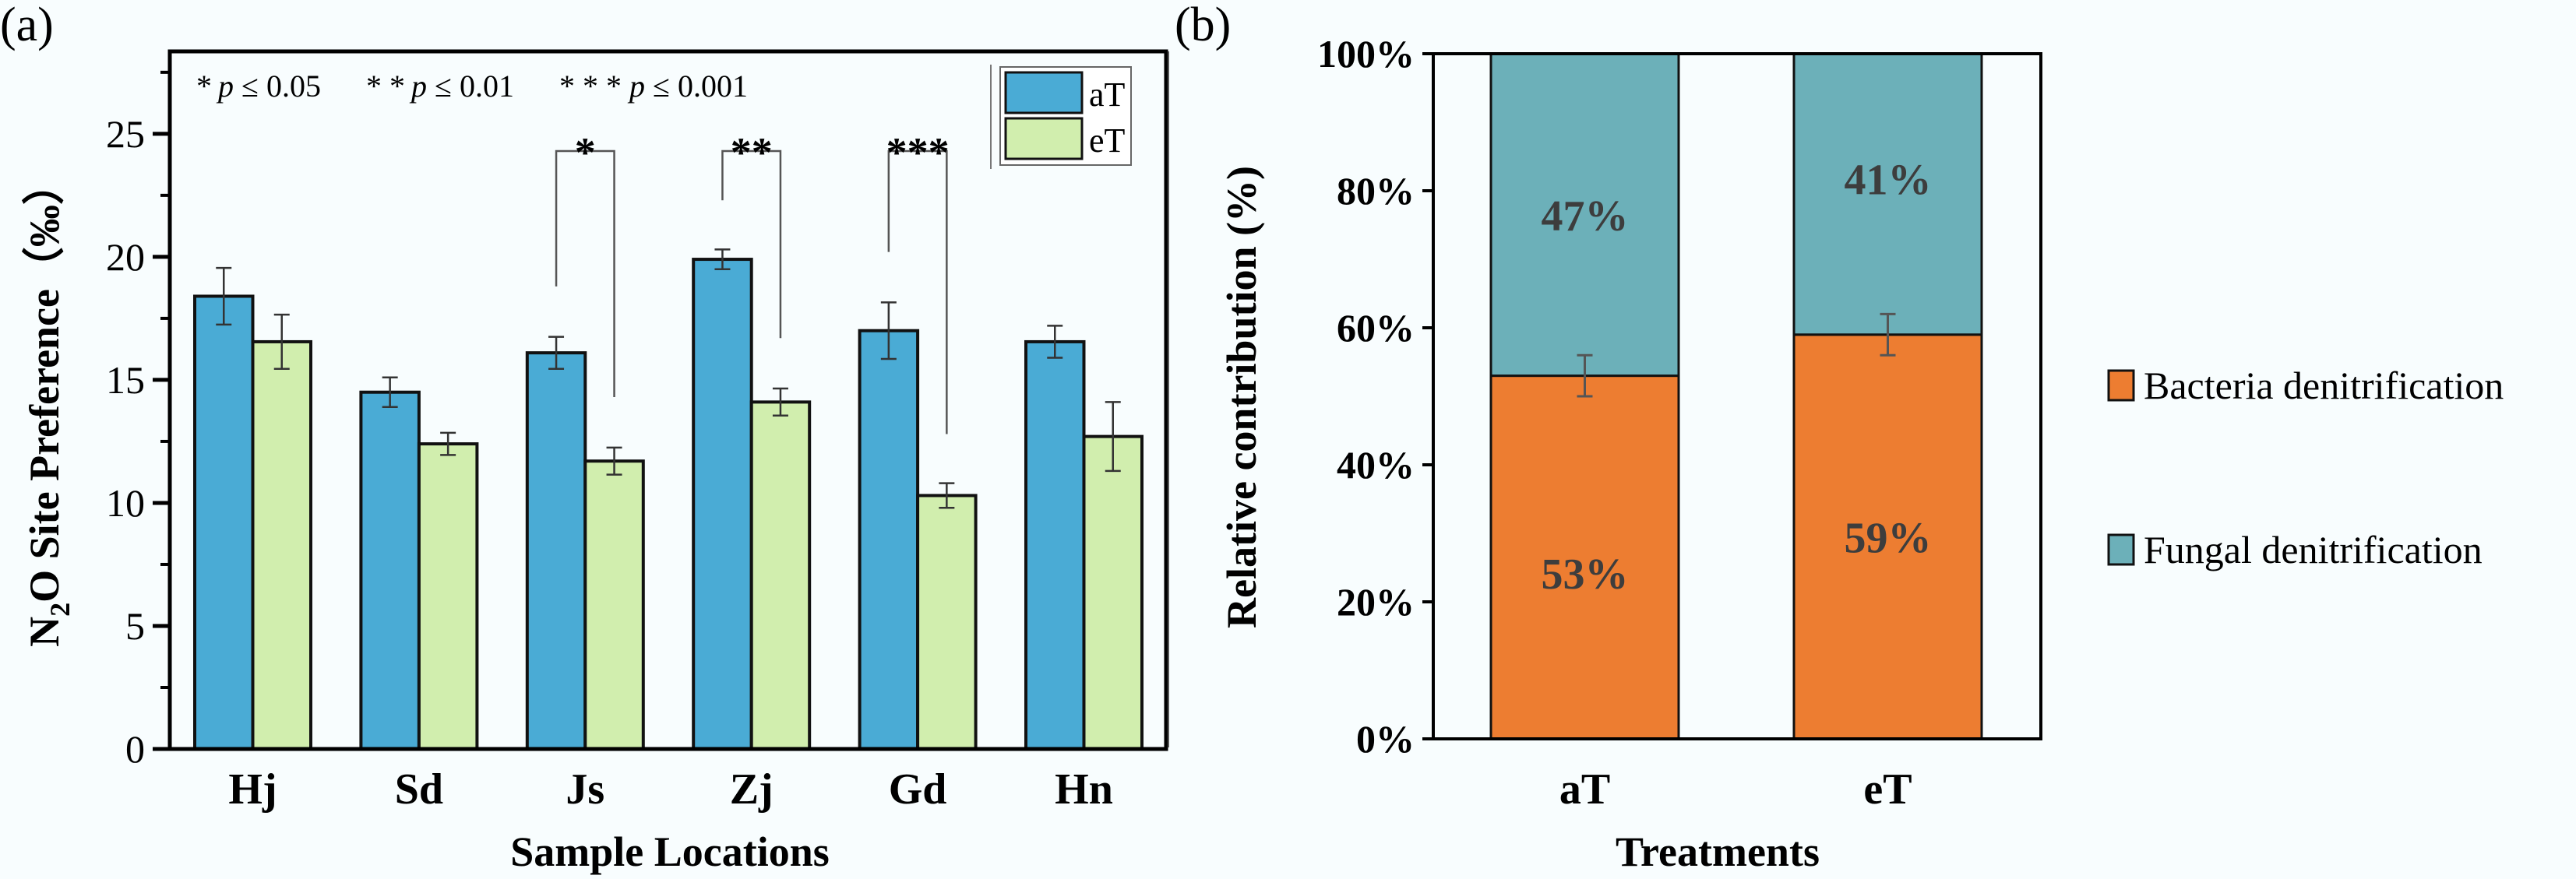  Describe the element at coordinates (1366, 54) in the screenshot. I see `y-tick-label-100%: 100%` at that location.